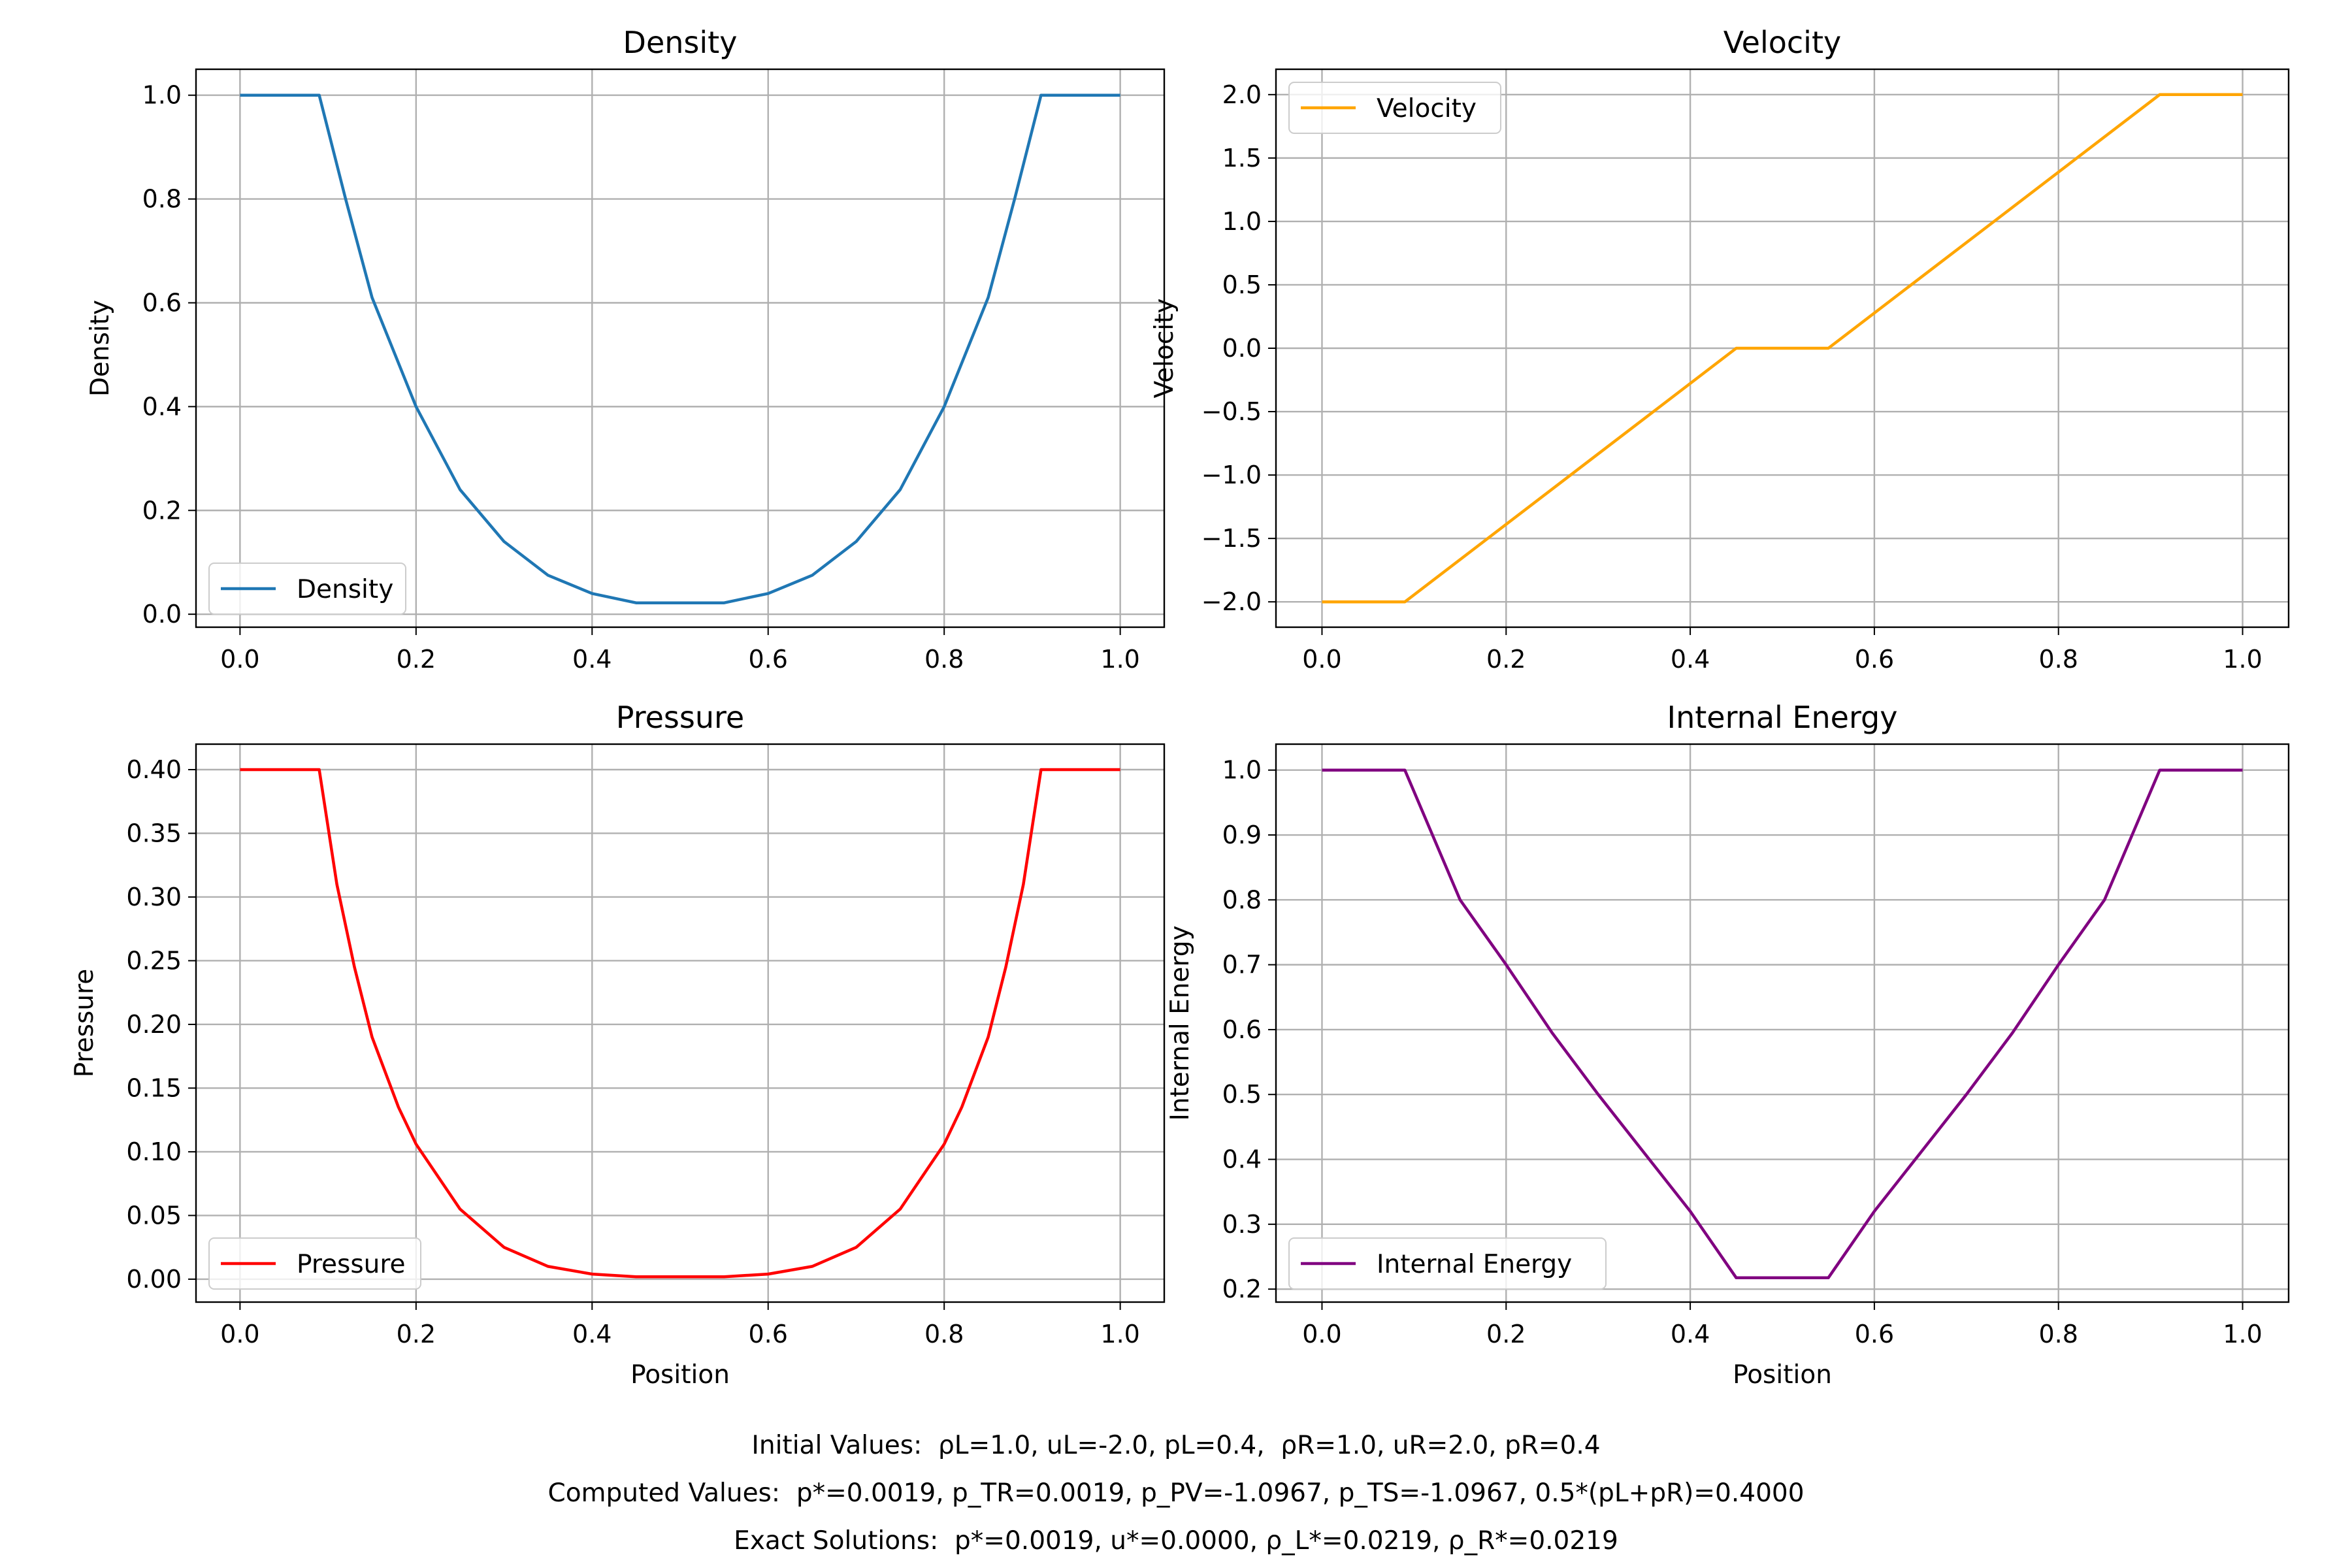 The image size is (2352, 1568). I want to click on y-tick-label: 0.3, so click(1242, 1224).